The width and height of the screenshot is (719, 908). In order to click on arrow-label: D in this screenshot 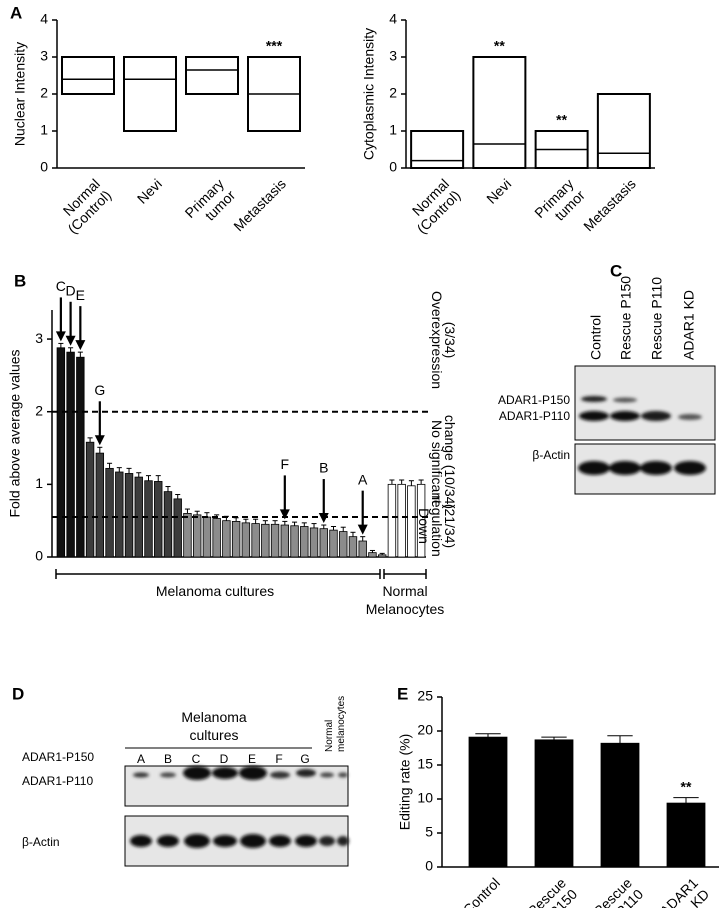, I will do `click(71, 290)`.